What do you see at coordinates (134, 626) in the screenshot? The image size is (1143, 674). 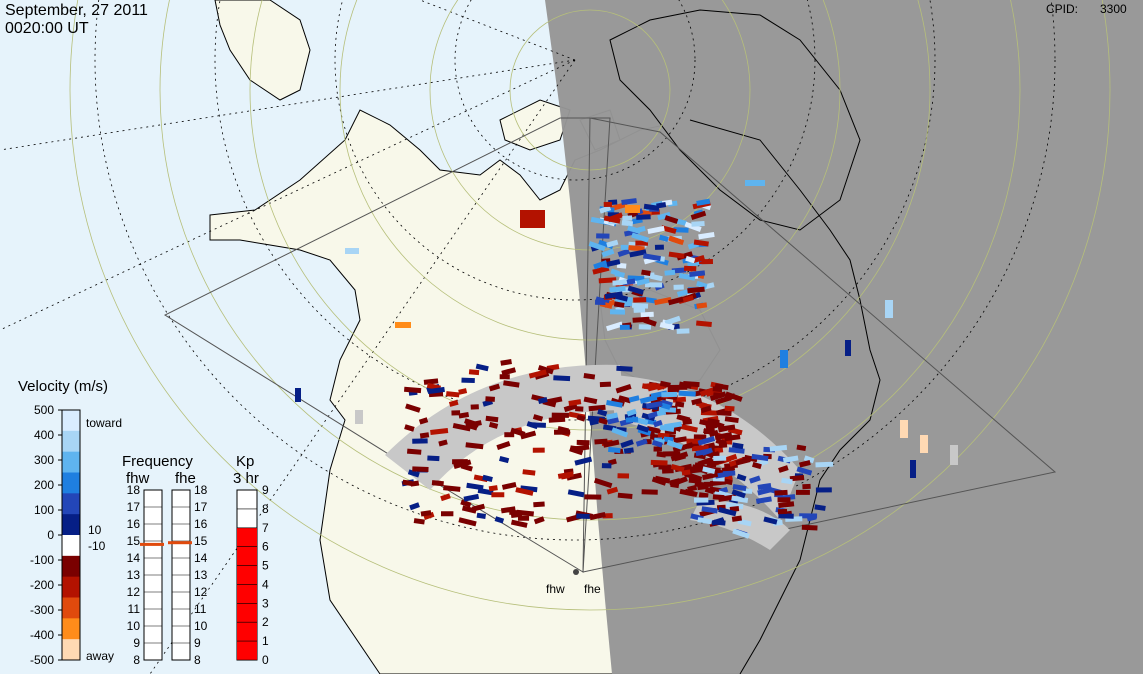 I see `frequency-tick-label-left: 10` at bounding box center [134, 626].